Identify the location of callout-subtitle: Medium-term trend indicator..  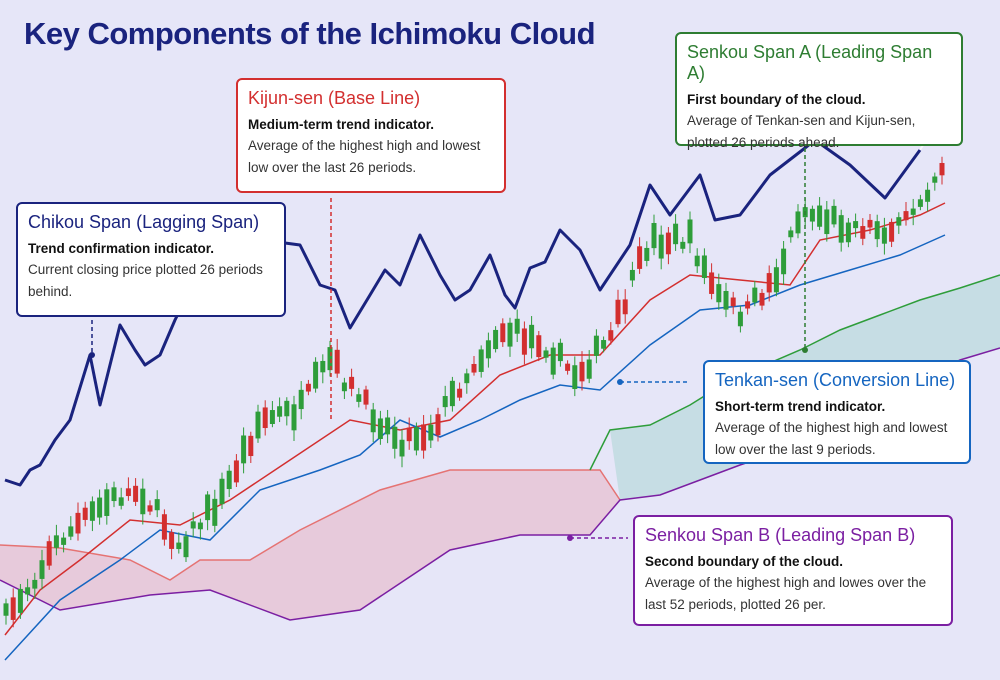
(341, 124).